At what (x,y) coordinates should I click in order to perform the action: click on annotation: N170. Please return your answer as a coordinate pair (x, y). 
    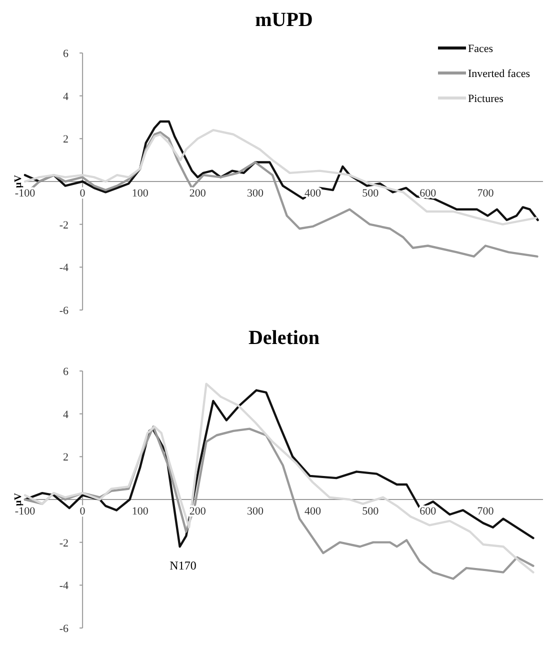
    Looking at the image, I should click on (183, 565).